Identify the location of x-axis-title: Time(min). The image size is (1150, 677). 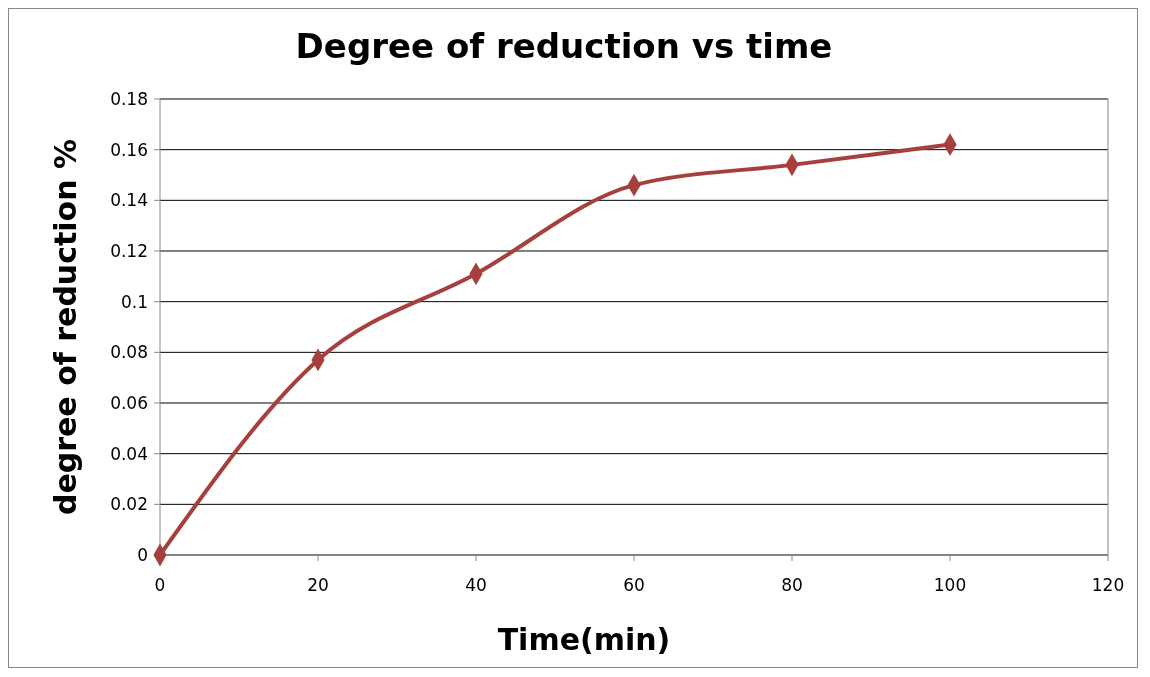
(584, 639).